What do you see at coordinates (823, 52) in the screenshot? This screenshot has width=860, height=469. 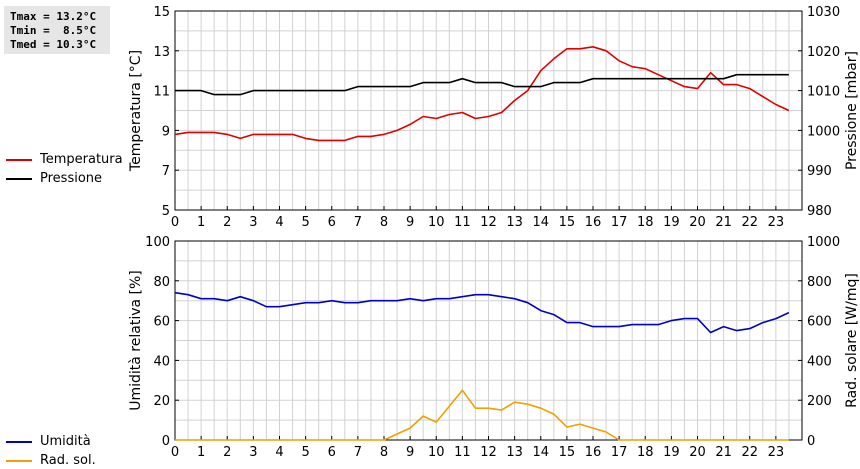 I see `panel1-y2-tick-label: 1020` at bounding box center [823, 52].